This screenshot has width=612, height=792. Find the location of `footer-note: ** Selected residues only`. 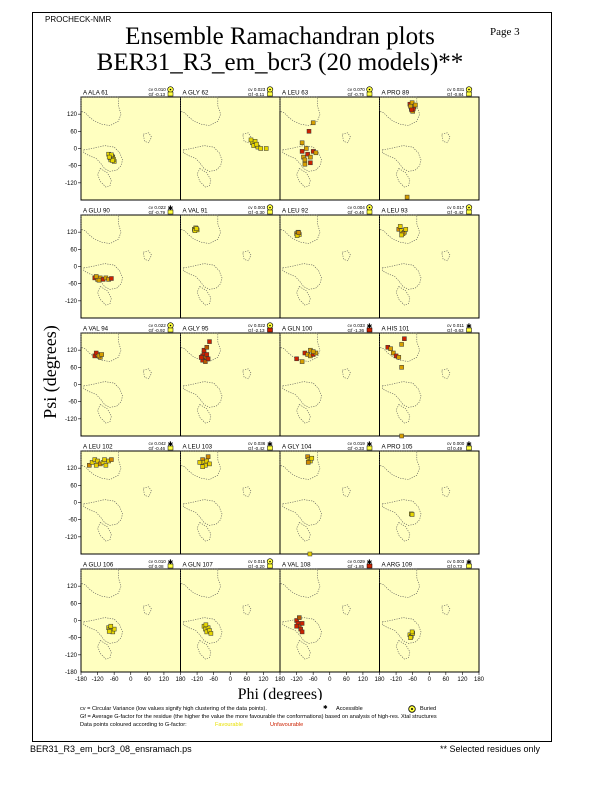

footer-note: ** Selected residues only is located at coordinates (490, 749).